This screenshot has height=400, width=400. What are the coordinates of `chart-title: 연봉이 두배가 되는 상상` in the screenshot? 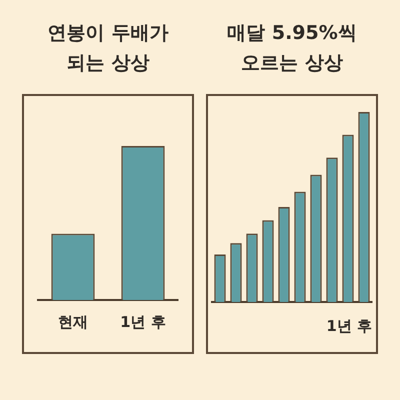 It's located at (108, 48).